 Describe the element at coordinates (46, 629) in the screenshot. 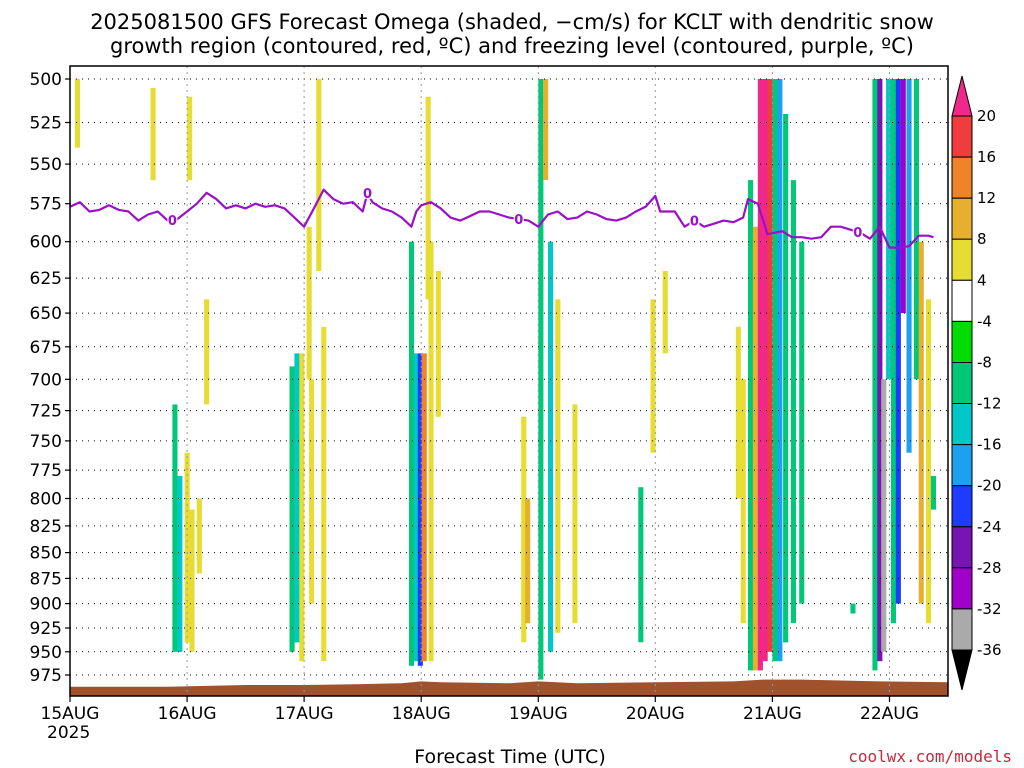

I see `y-tick-label-925: 925` at that location.